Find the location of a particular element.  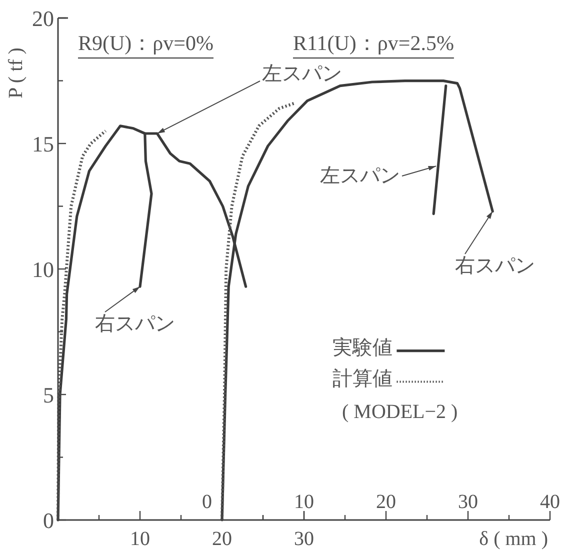

annotation: R9(U)：ρv=0% is located at coordinates (146, 43).